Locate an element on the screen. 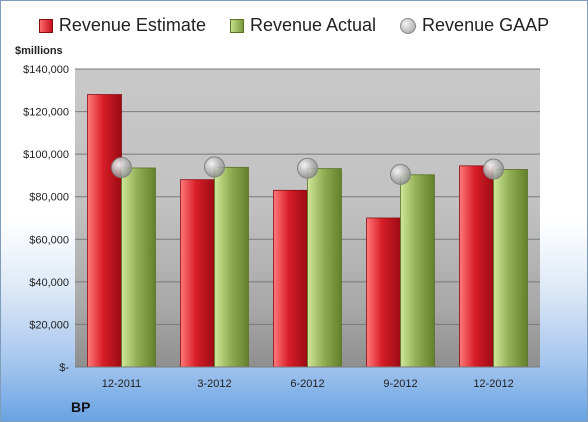  legend-swatch-estimate is located at coordinates (45, 25).